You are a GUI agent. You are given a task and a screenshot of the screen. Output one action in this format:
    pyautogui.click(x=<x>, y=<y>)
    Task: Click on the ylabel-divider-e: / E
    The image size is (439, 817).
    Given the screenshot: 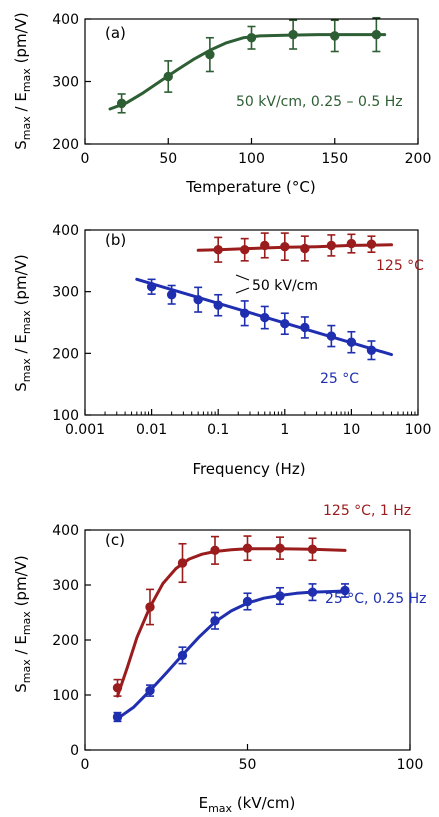 What is the action you would take?
    pyautogui.click(x=21, y=104)
    